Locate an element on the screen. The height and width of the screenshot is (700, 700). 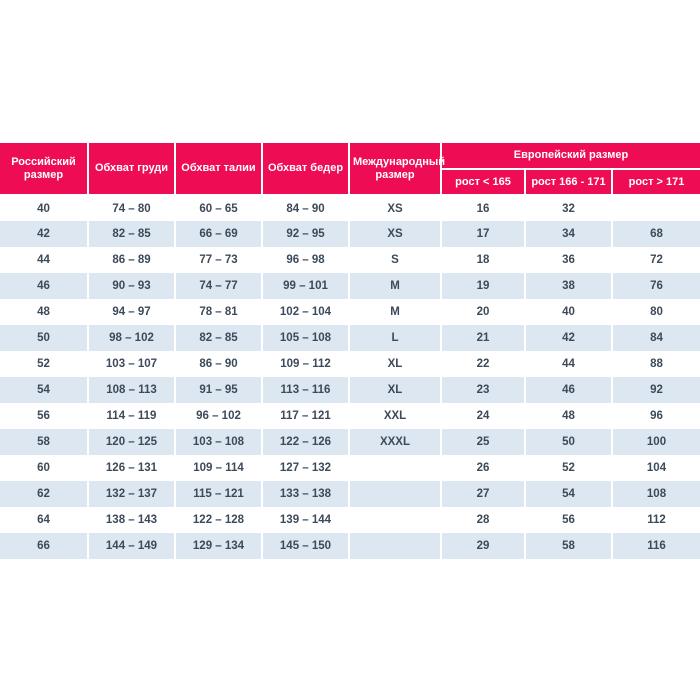
table-row: 42 82 – 85 66 – 69 92 – 95 XS 17 34 68 is located at coordinates (350, 234).